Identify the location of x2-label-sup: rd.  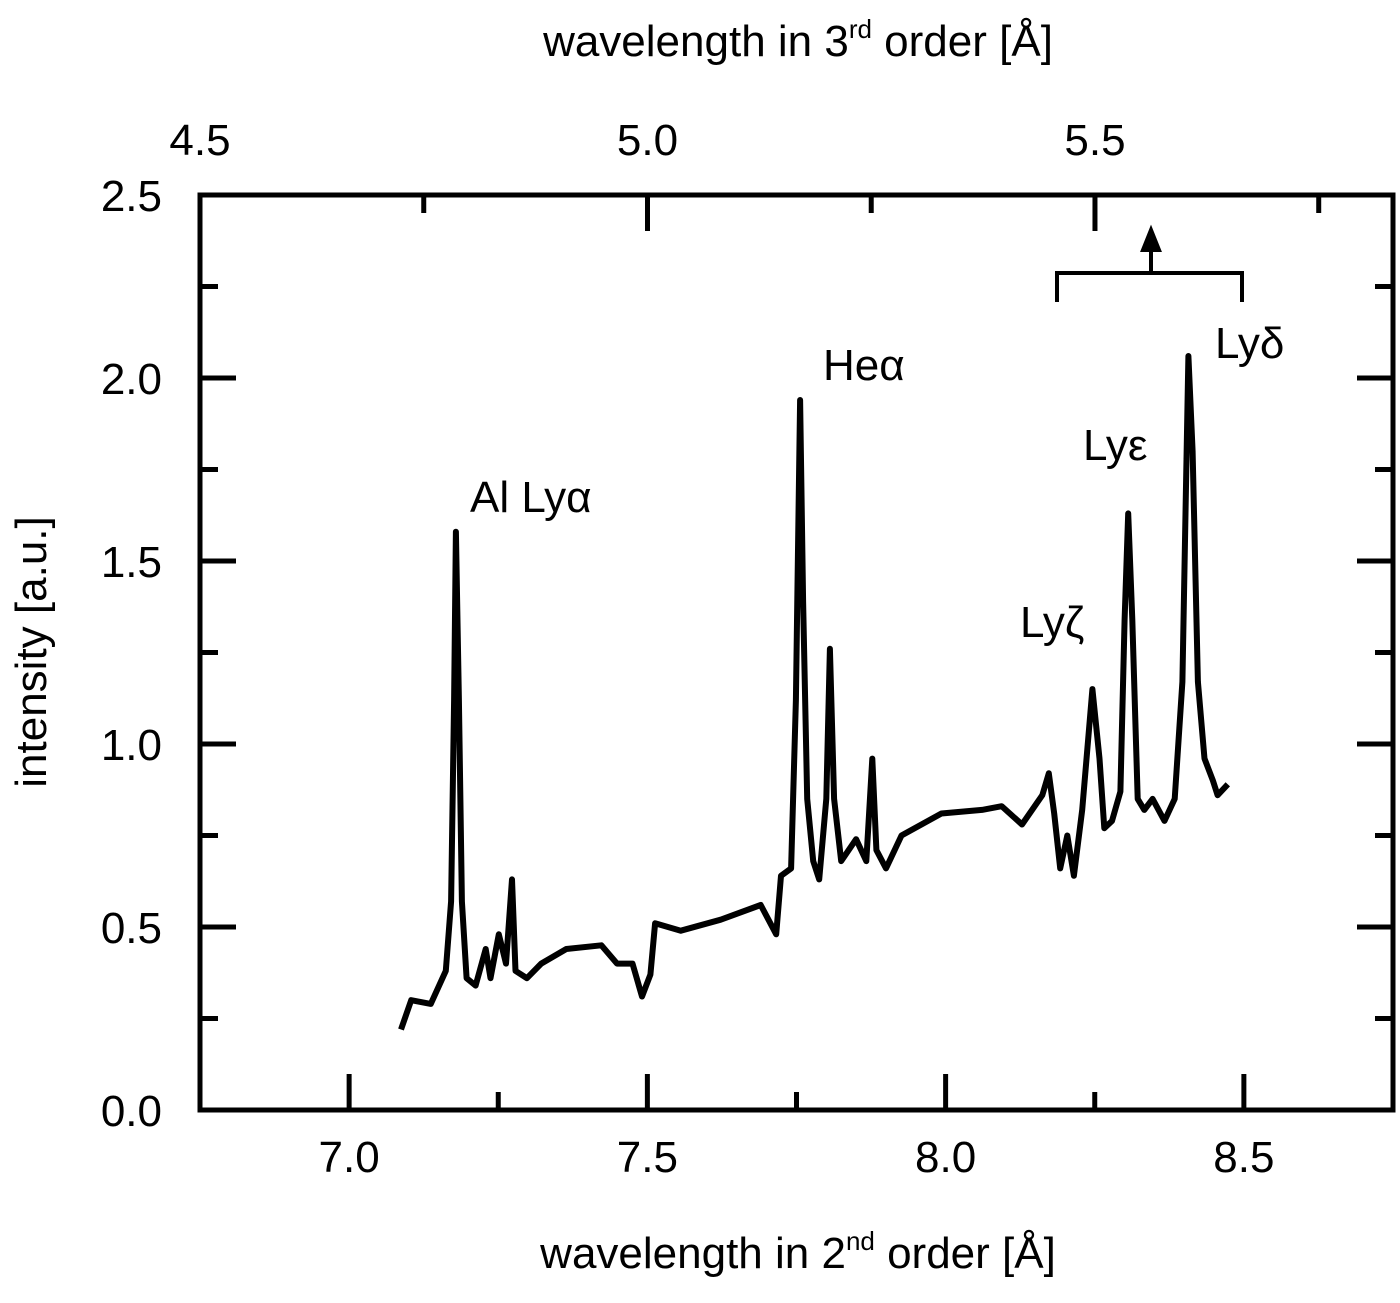
(860, 29).